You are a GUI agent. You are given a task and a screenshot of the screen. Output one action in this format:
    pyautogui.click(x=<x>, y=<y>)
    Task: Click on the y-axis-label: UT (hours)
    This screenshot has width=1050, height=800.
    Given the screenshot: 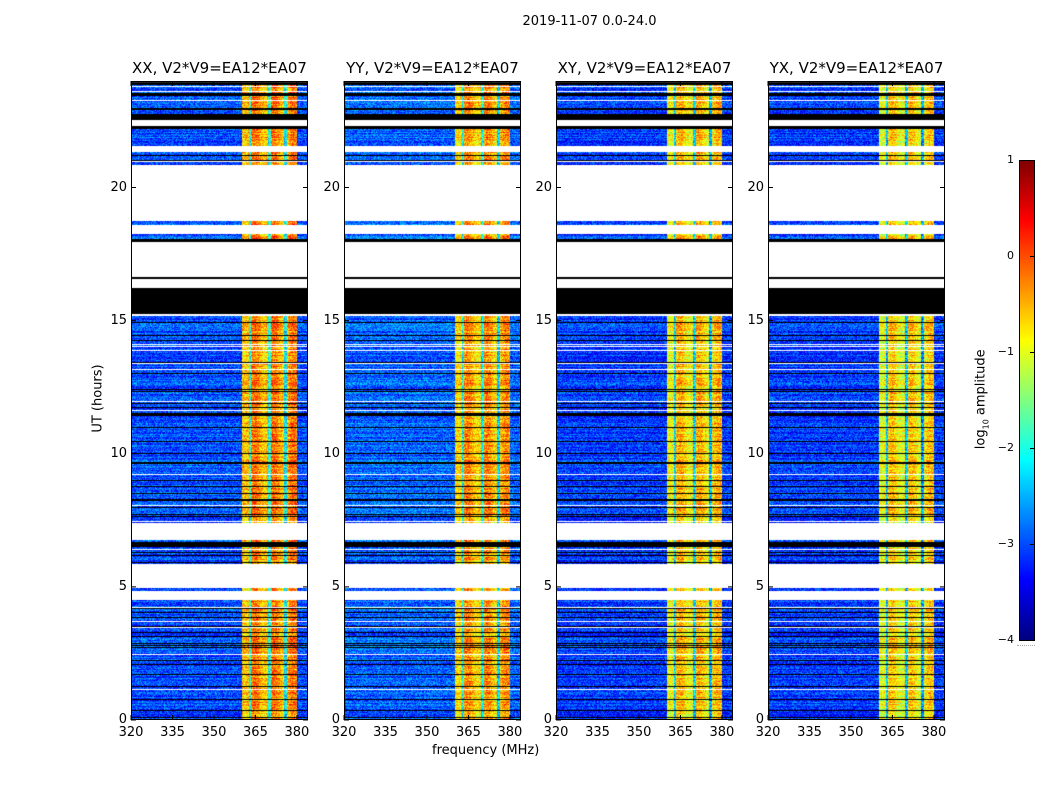 What is the action you would take?
    pyautogui.click(x=98, y=398)
    